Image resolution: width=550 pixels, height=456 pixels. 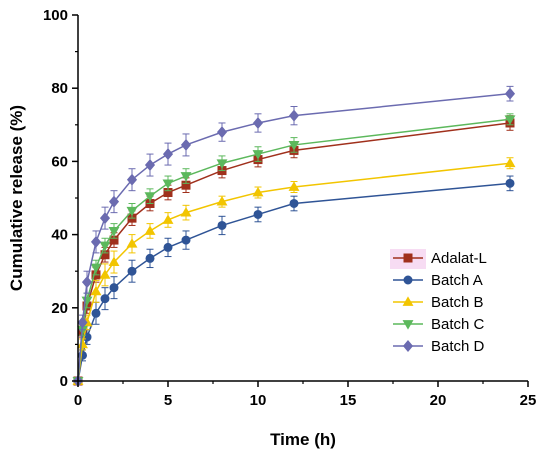 I want to click on legend-item: Batch A, so click(x=438, y=280).